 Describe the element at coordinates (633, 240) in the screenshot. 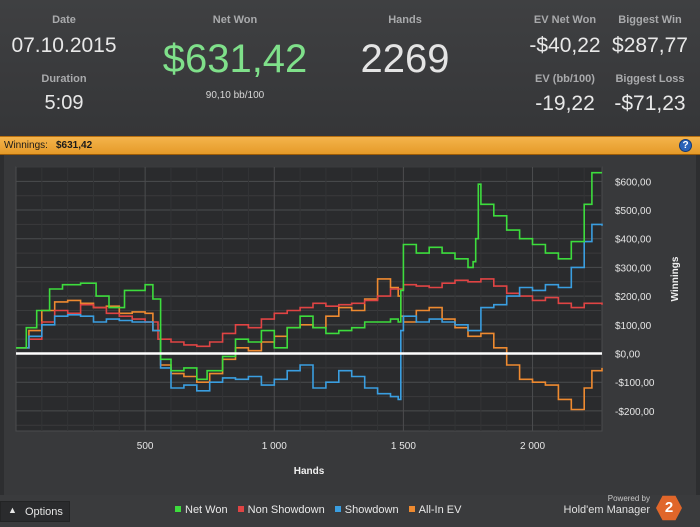

I see `y-tick-label: $400,00` at that location.